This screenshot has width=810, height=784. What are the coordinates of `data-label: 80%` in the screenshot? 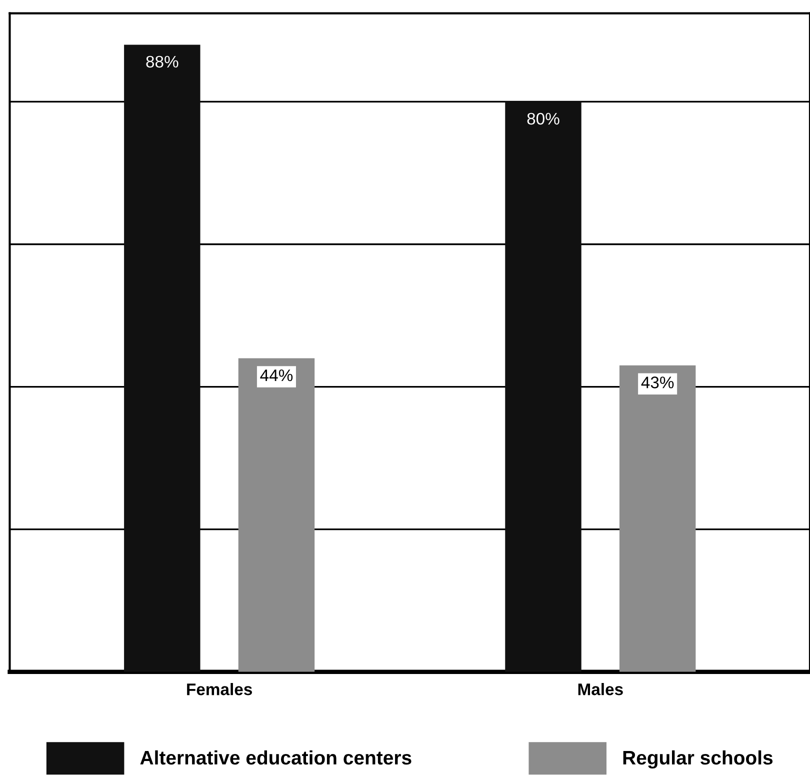 It's located at (543, 118).